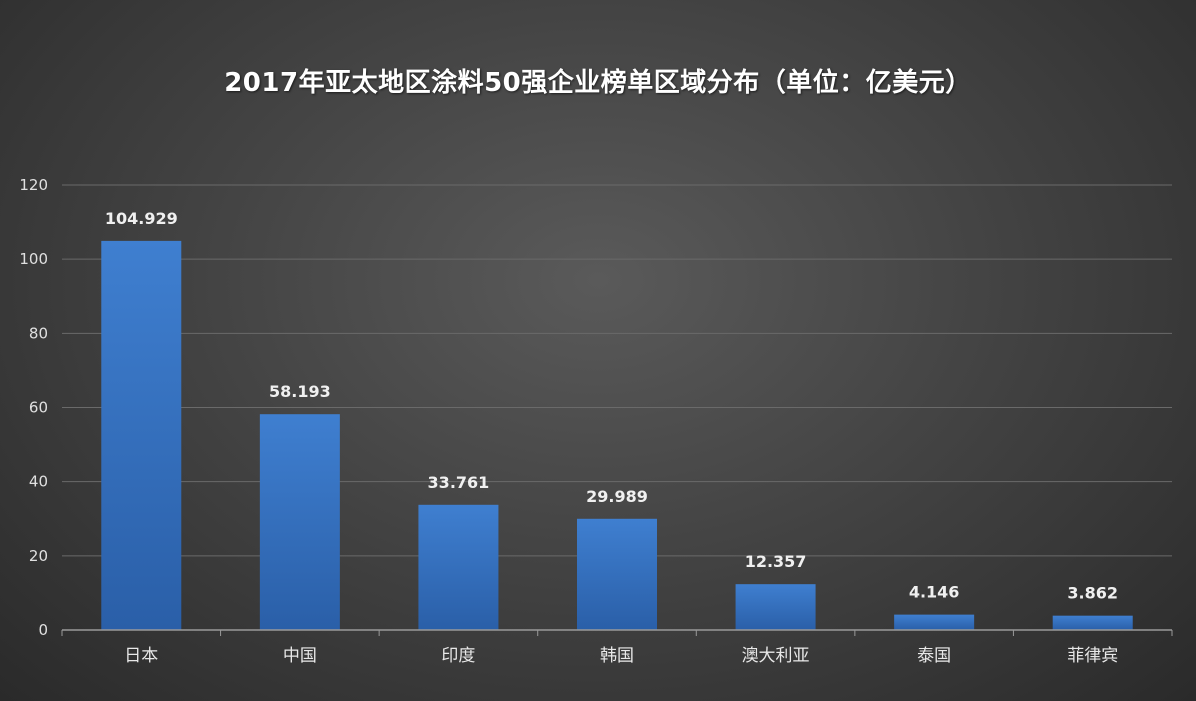 The width and height of the screenshot is (1196, 701). What do you see at coordinates (141, 656) in the screenshot?
I see `x-category-label: 日本` at bounding box center [141, 656].